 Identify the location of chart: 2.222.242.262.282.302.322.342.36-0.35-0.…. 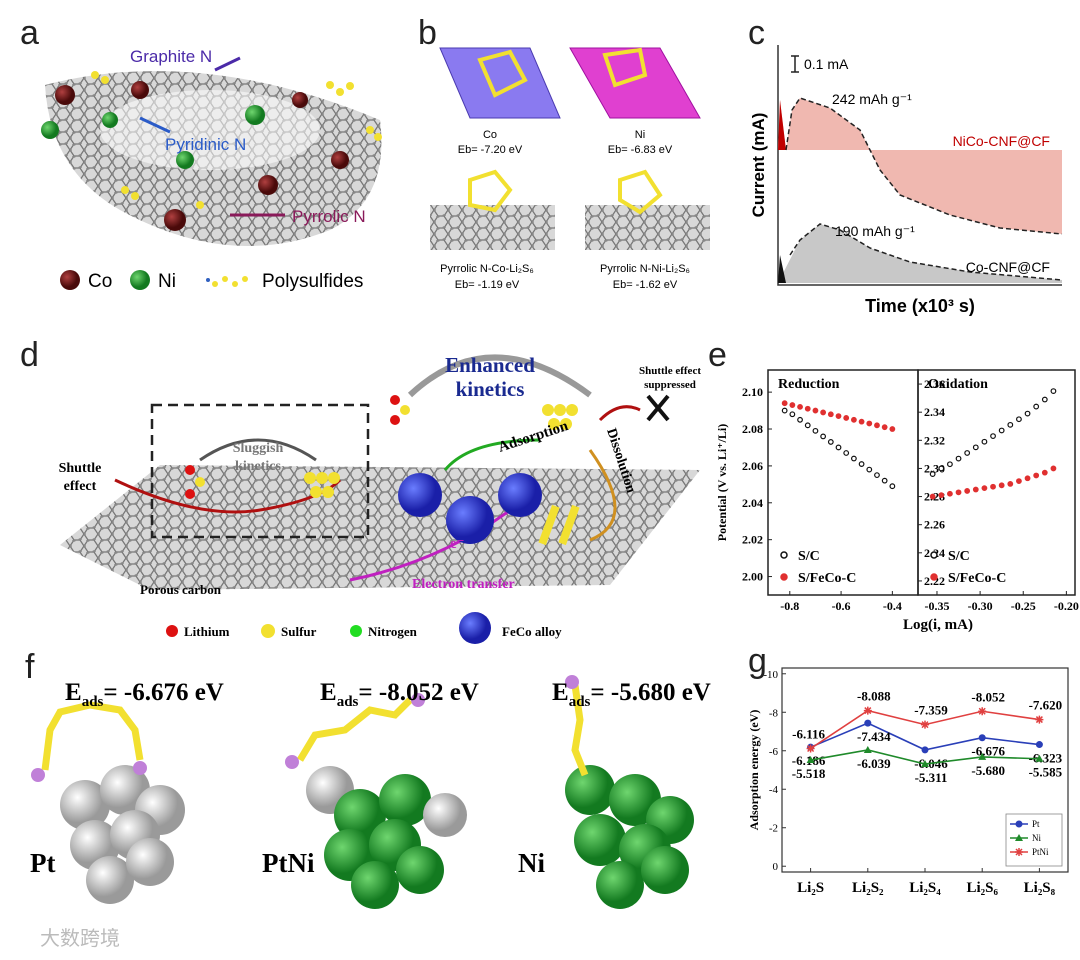
(998, 491).